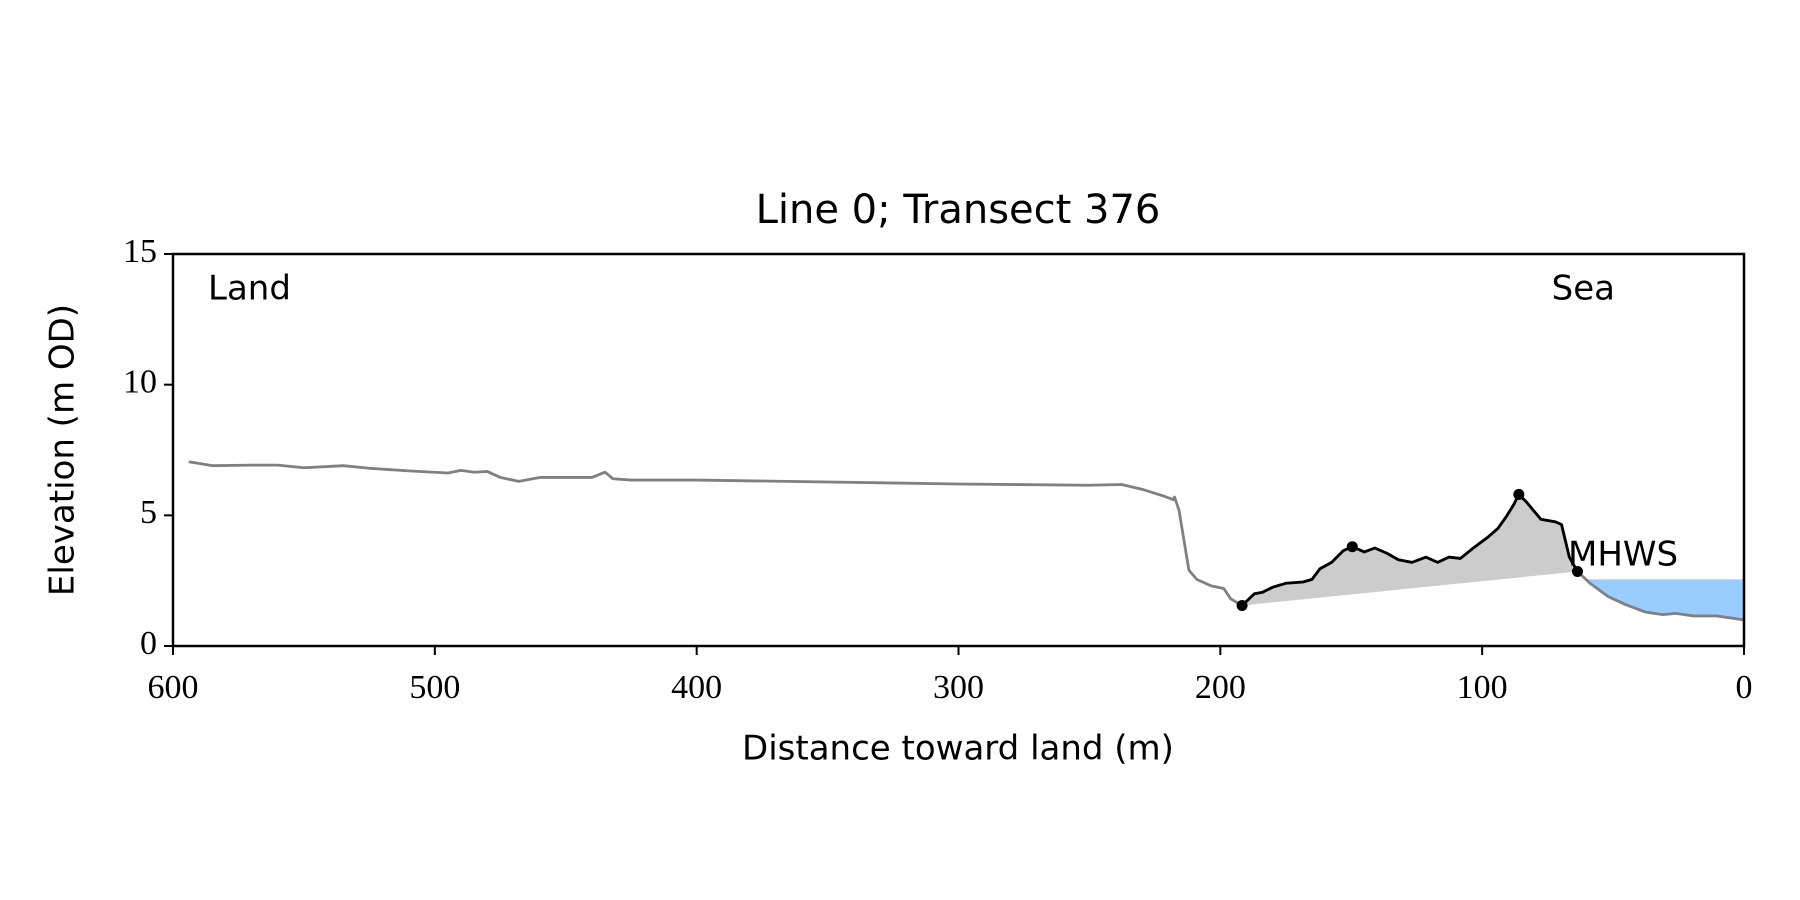 The image size is (1800, 900). What do you see at coordinates (1664, 599) in the screenshot?
I see `mhws-fill` at bounding box center [1664, 599].